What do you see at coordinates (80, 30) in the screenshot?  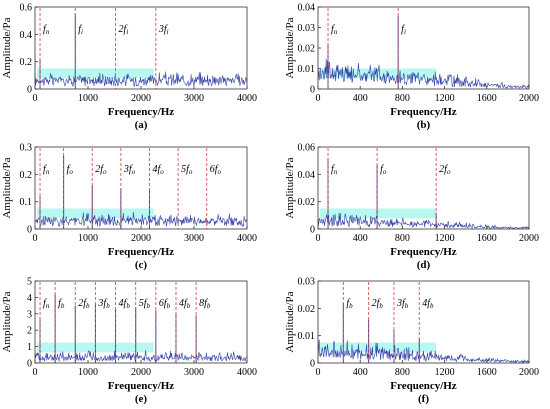 I see `marker-label-2: fi` at bounding box center [80, 30].